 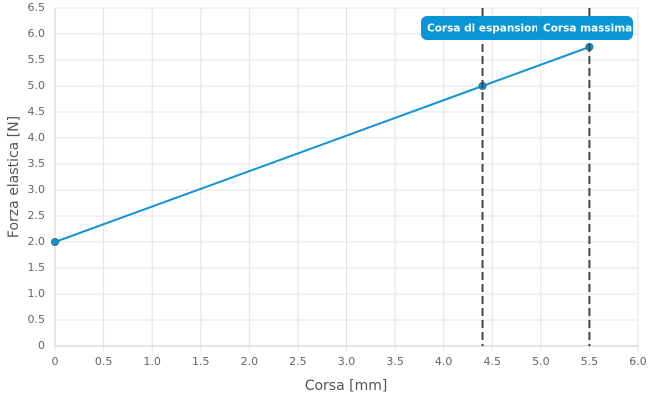 I want to click on y-tick-label: 3.0, so click(x=37, y=189).